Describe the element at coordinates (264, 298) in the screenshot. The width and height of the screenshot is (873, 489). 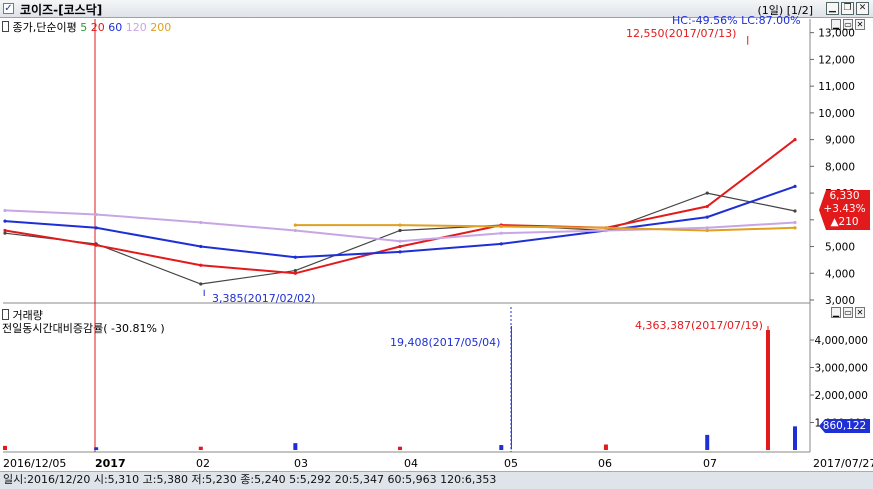
I see `low-price-annotation: 3,385(2017/02/02)` at that location.